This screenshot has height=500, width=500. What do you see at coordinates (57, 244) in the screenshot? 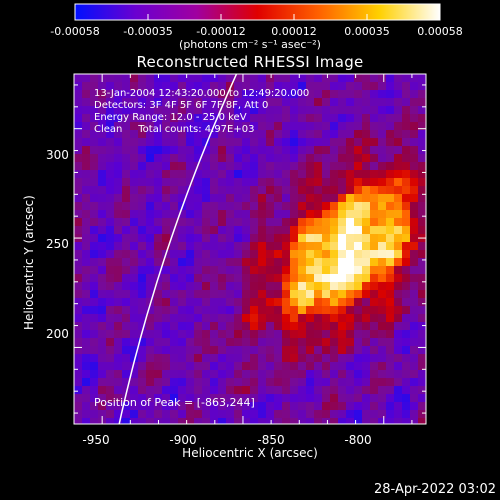
I see `y-tick-label: 250` at bounding box center [57, 244].